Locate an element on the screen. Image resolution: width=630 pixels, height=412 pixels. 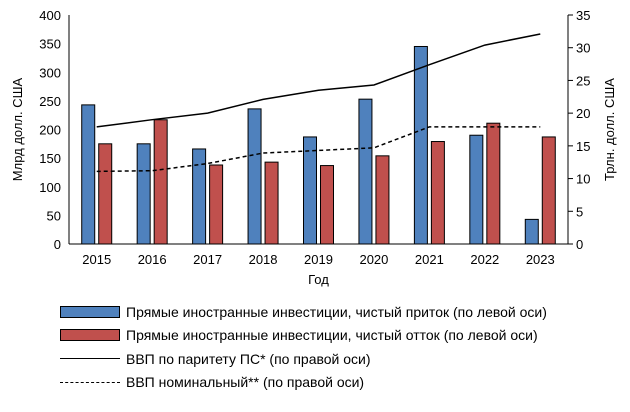
left-tick-label: 150 is located at coordinates (50, 158).